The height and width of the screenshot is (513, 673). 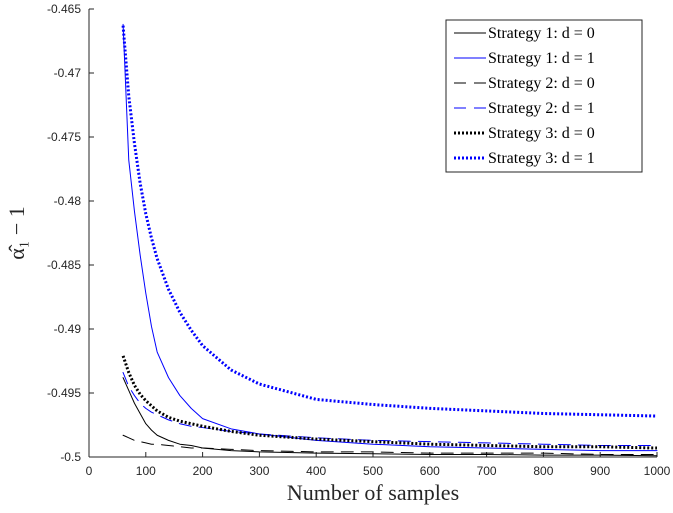 What do you see at coordinates (600, 471) in the screenshot?
I see `x-tick-label: 900` at bounding box center [600, 471].